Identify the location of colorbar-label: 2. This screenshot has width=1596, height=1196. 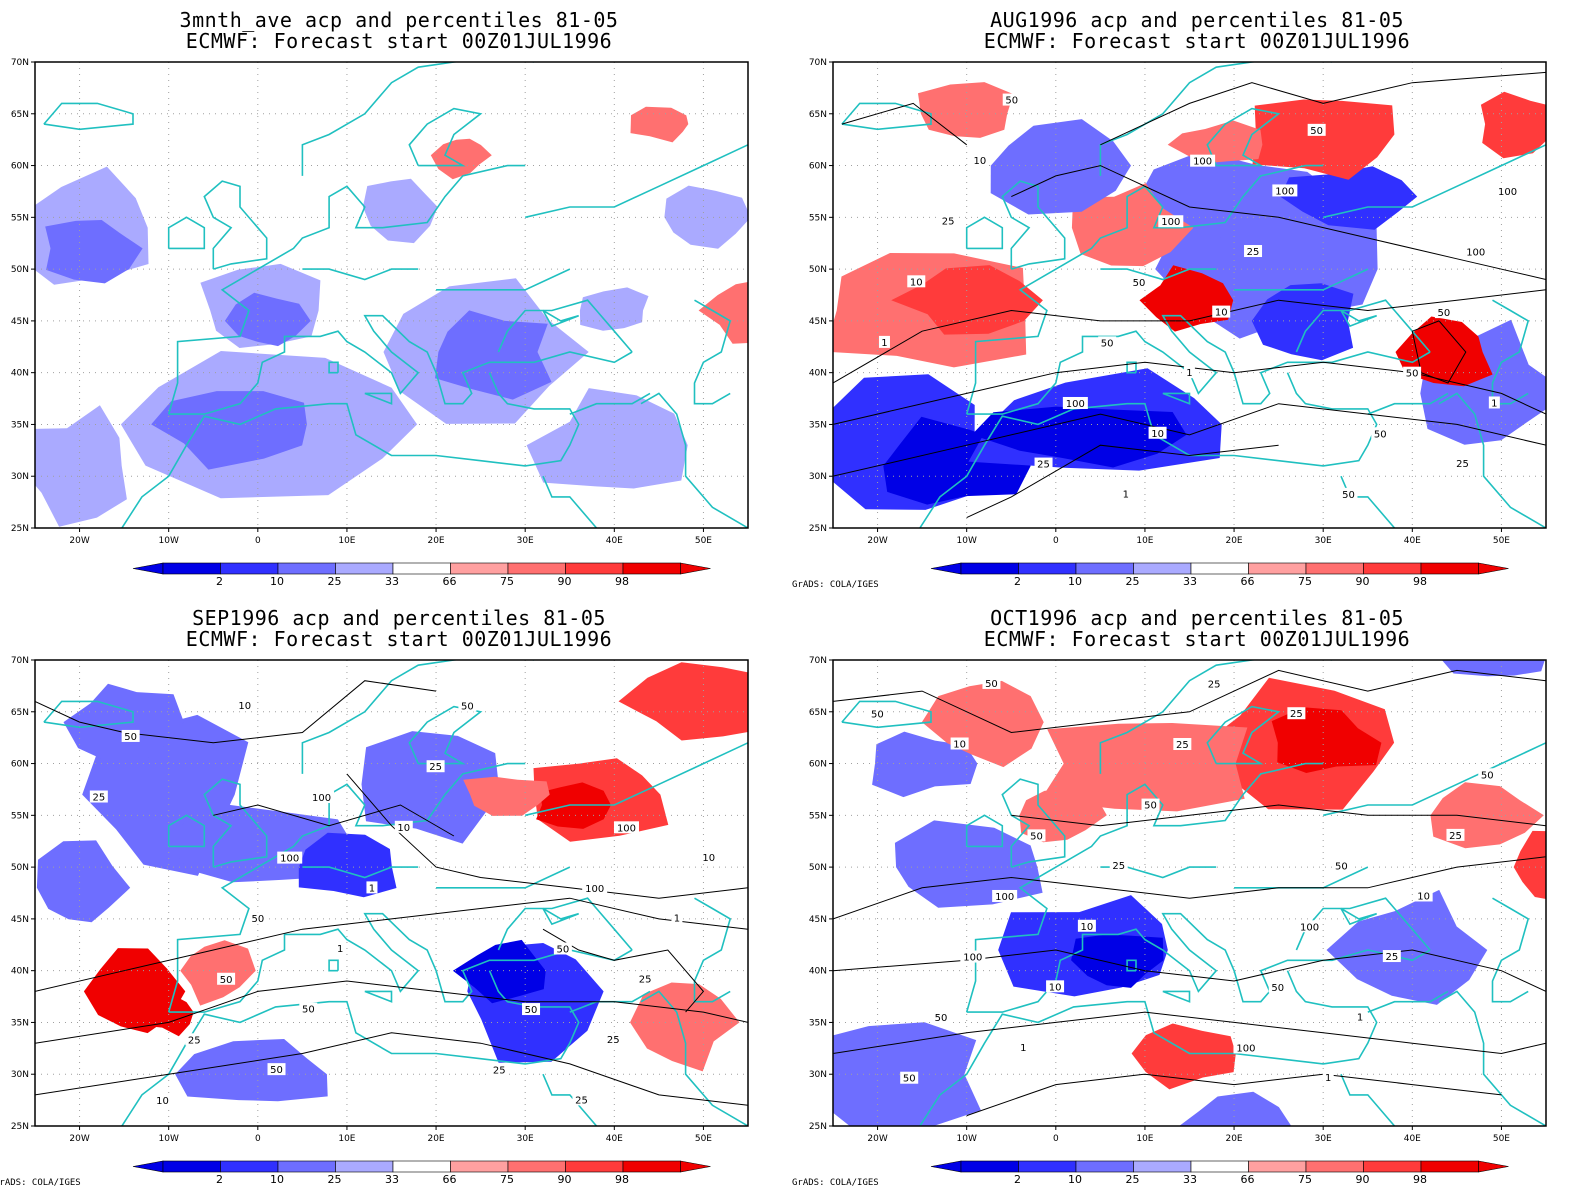
(219, 1179).